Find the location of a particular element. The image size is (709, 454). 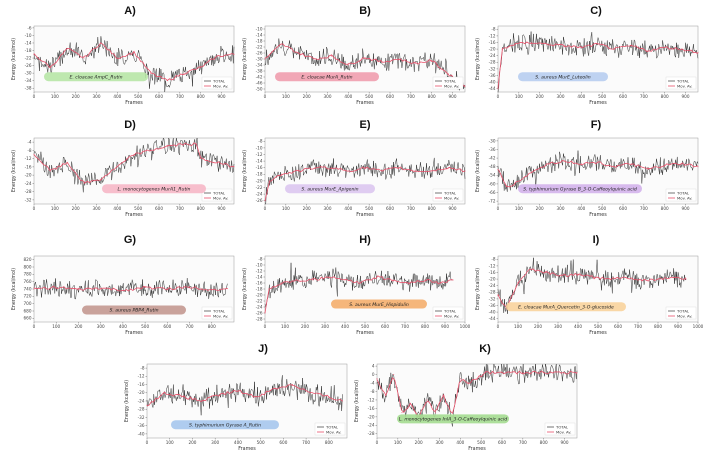

series-total-line is located at coordinates (365, 64).